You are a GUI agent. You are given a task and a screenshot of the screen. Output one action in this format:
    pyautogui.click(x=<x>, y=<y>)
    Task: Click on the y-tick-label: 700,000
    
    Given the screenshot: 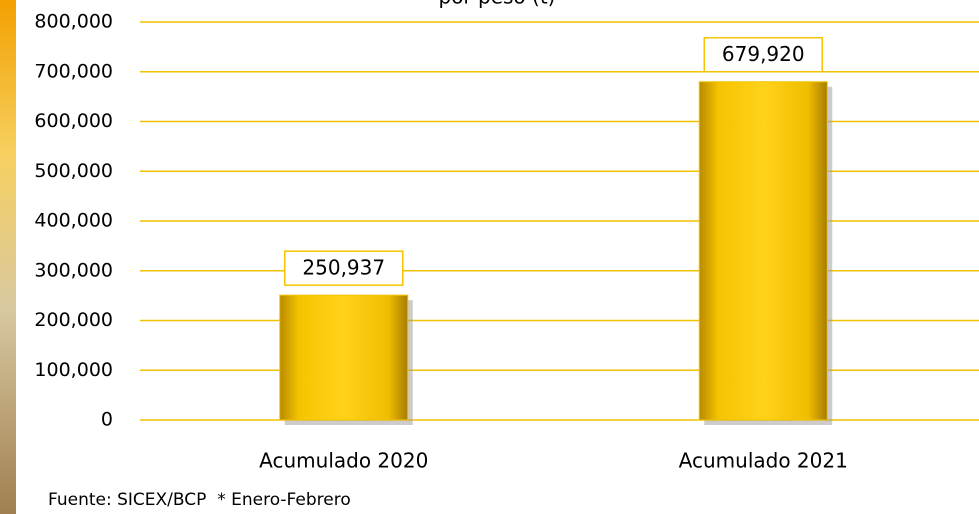 What is the action you would take?
    pyautogui.click(x=73, y=71)
    